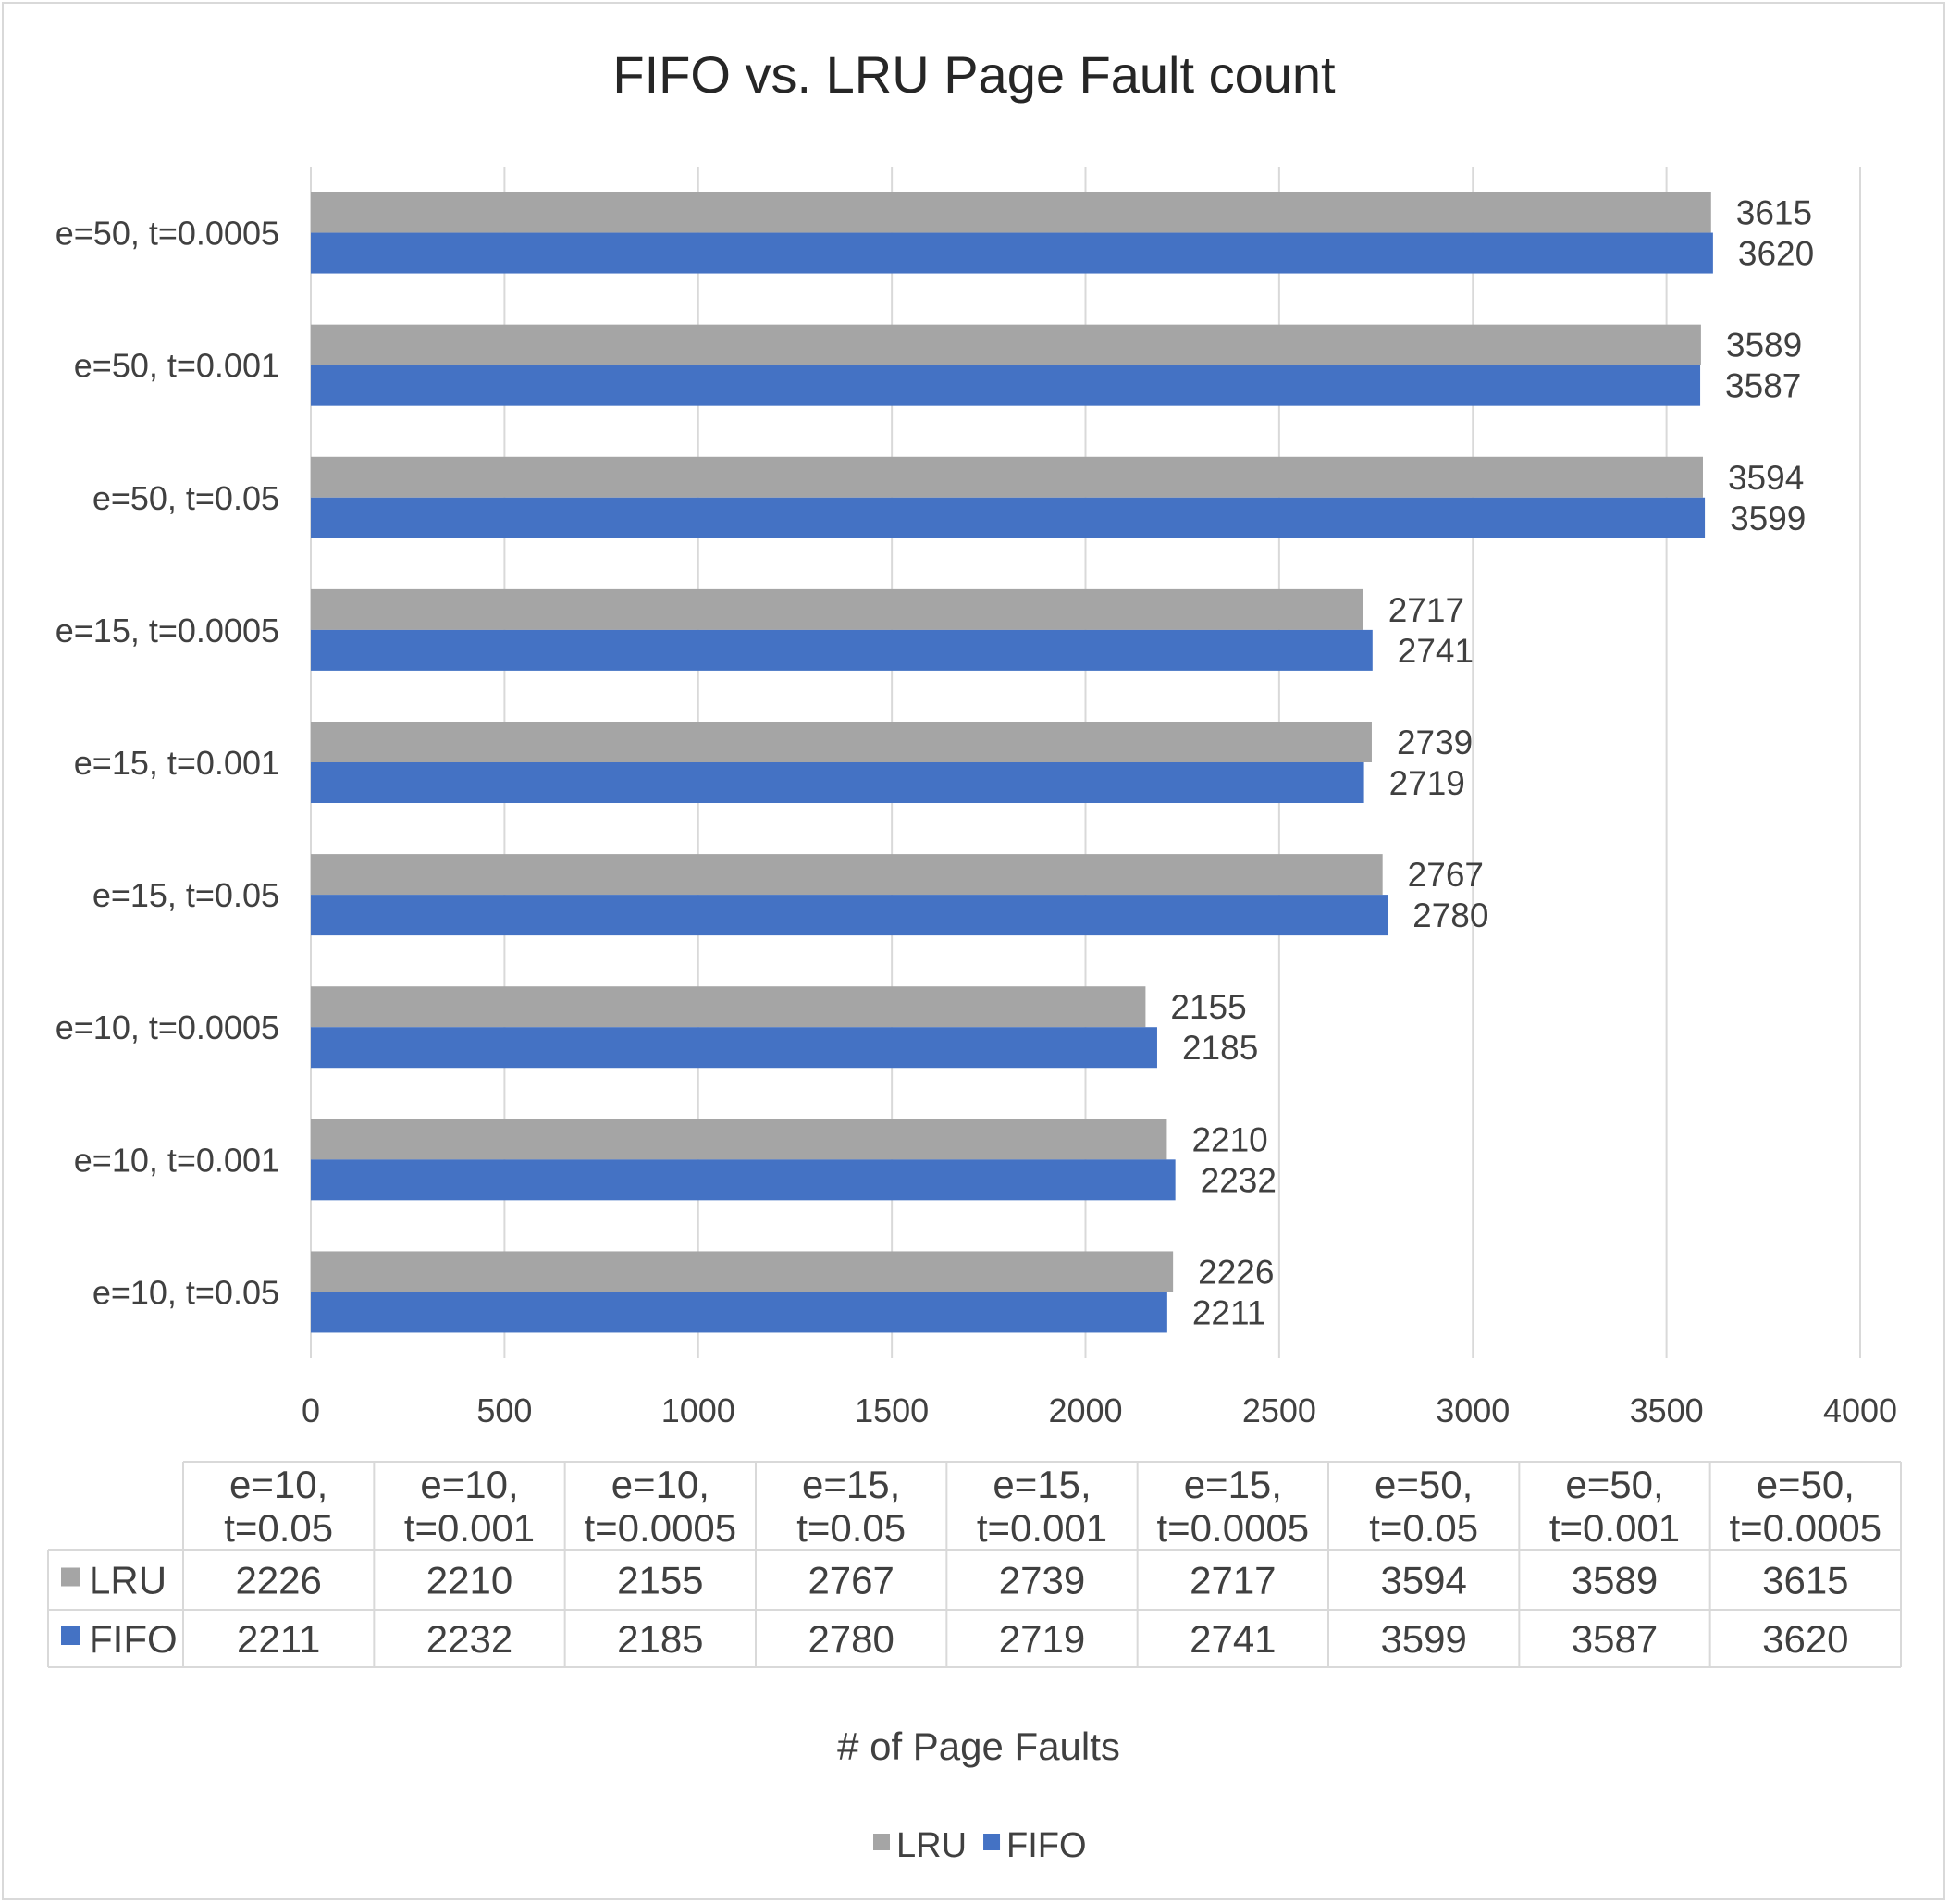 Image resolution: width=1949 pixels, height=1904 pixels. Describe the element at coordinates (278, 1639) in the screenshot. I see `table-cell: 2211` at that location.